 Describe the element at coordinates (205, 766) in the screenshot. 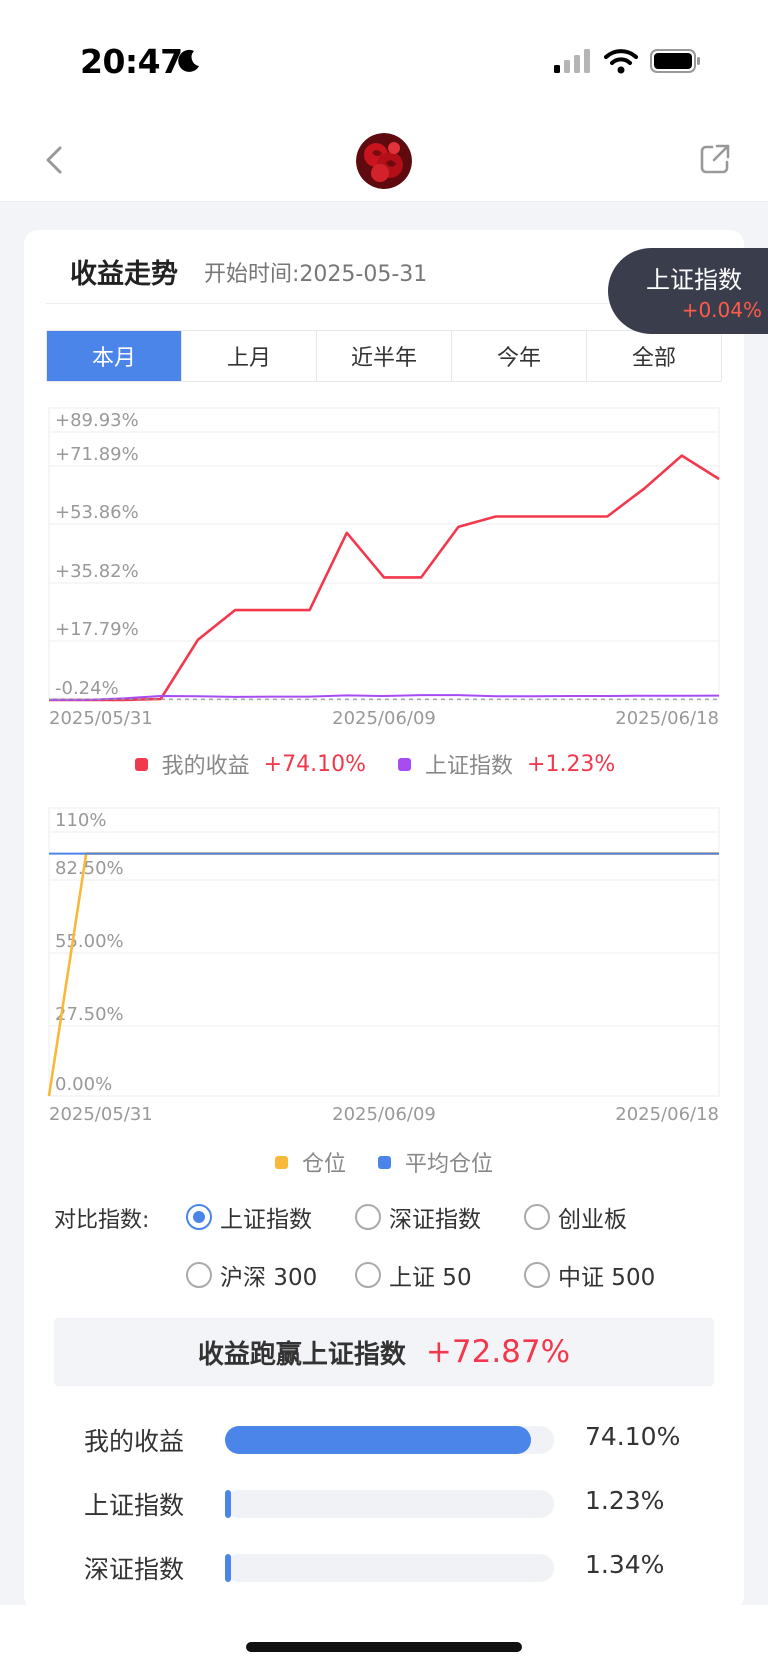

I see `legend-label-my-return: 我的收益` at that location.